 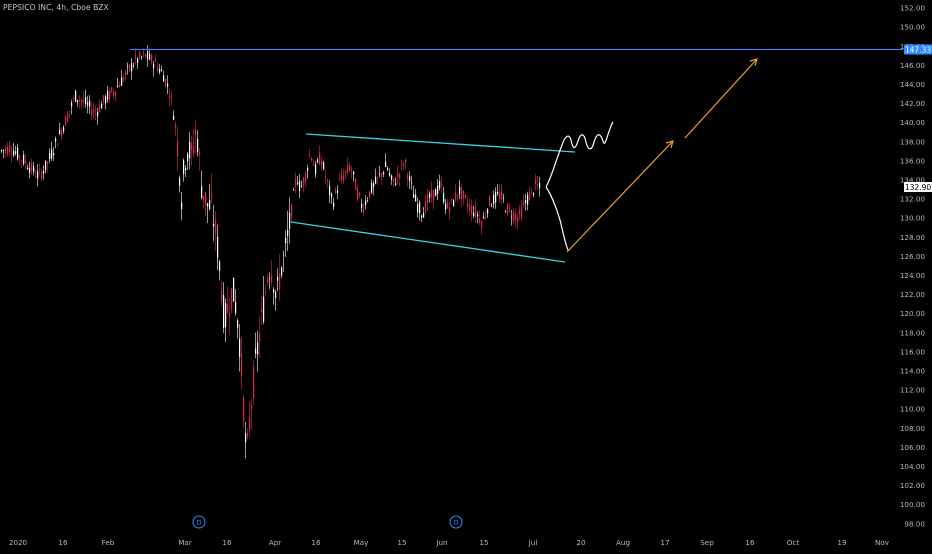 I want to click on y-tick-label: 152.00, so click(x=913, y=8).